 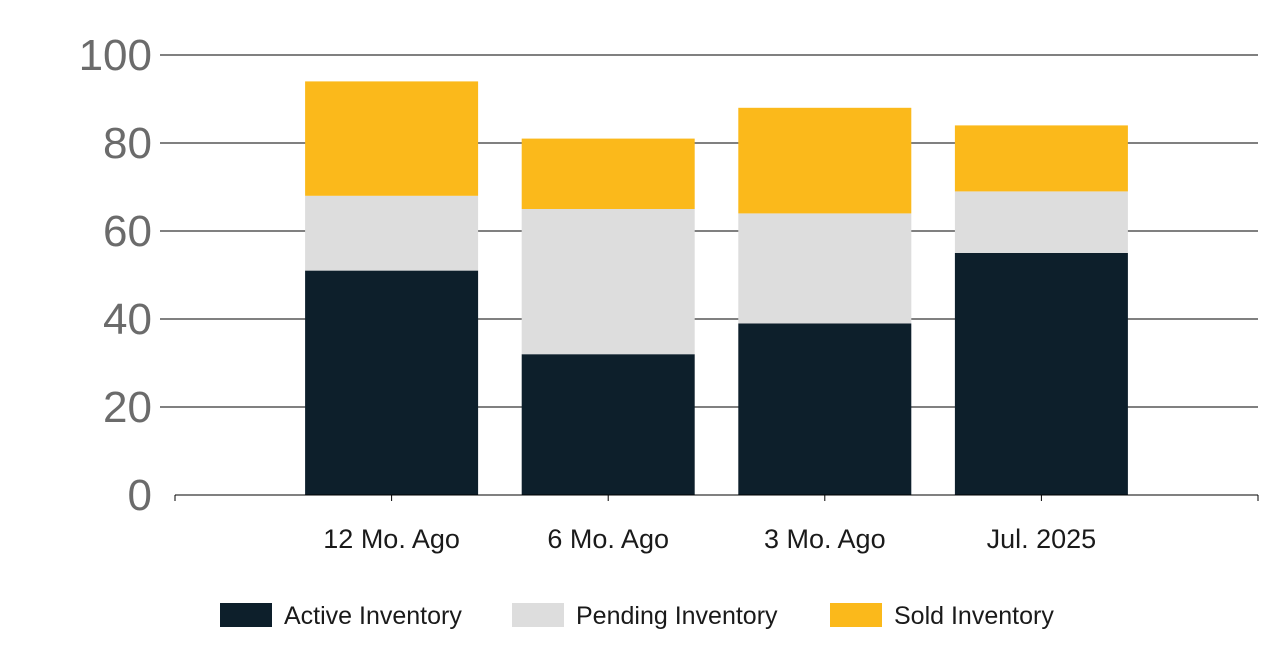 I want to click on y-tick-label: 100, so click(x=115, y=55).